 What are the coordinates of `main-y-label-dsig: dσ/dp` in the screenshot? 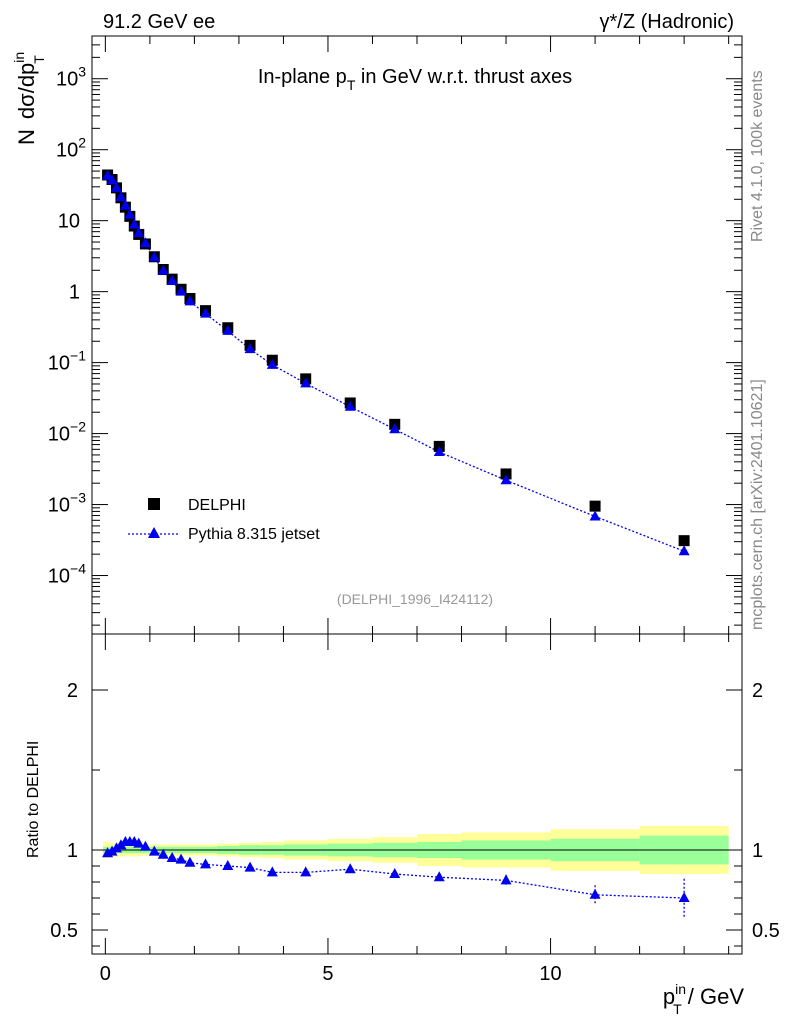 It's located at (26, 91).